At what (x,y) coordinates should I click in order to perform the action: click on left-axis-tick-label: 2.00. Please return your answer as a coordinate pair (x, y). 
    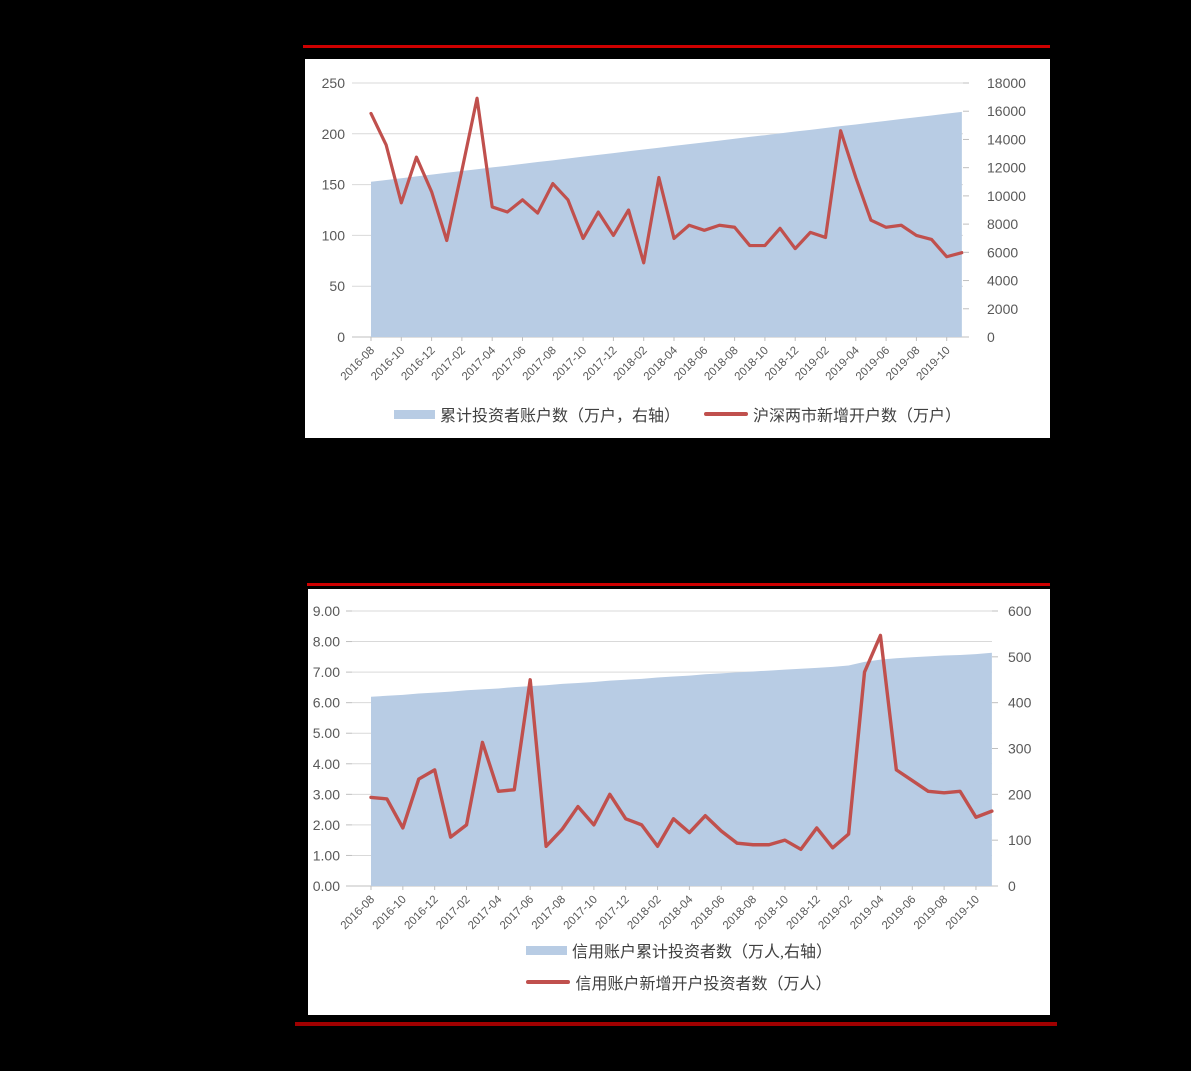
    Looking at the image, I should click on (326, 825).